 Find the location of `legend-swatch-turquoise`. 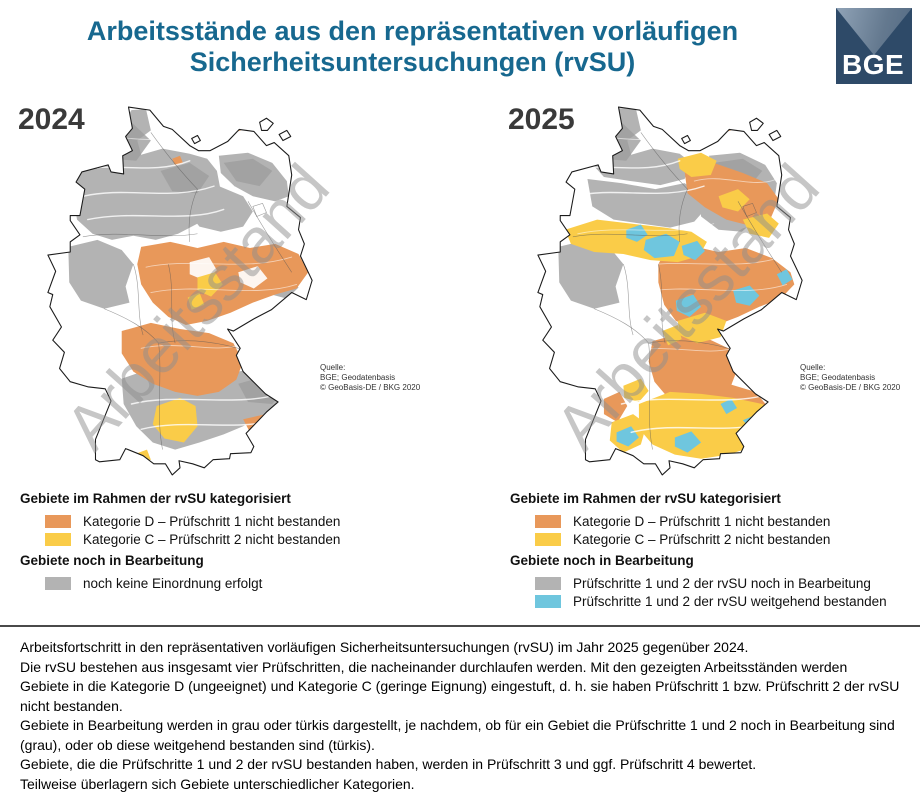

legend-swatch-turquoise is located at coordinates (548, 601).